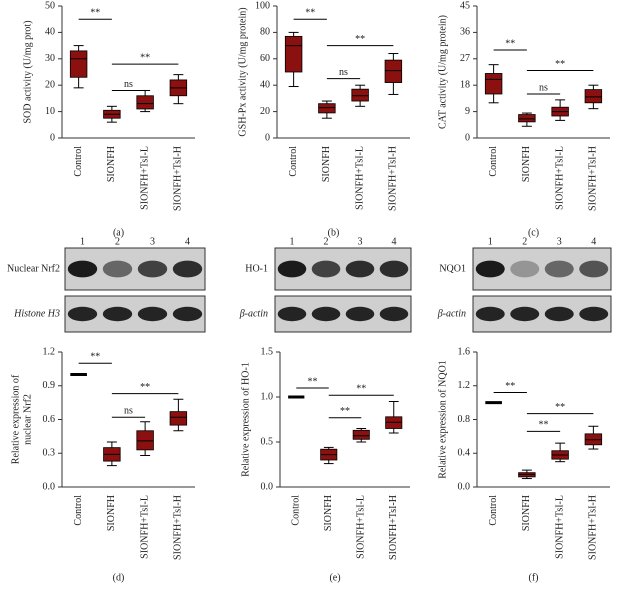  Describe the element at coordinates (49, 351) in the screenshot. I see `y-tick-label: 1.2` at that location.